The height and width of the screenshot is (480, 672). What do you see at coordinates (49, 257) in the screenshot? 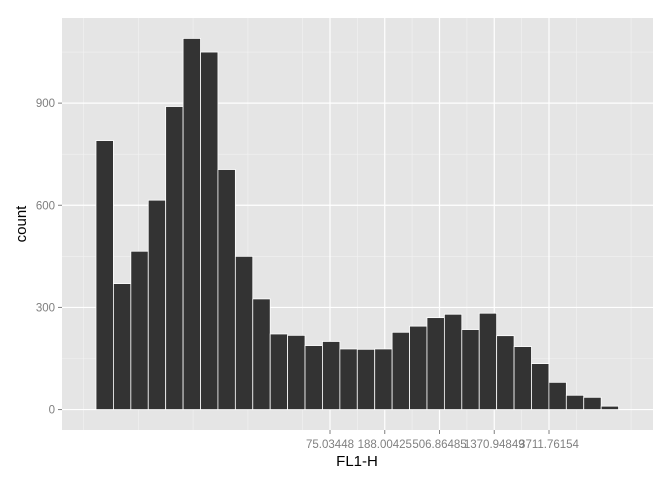
I see `y-axis: 0 300 600 900` at bounding box center [49, 257].